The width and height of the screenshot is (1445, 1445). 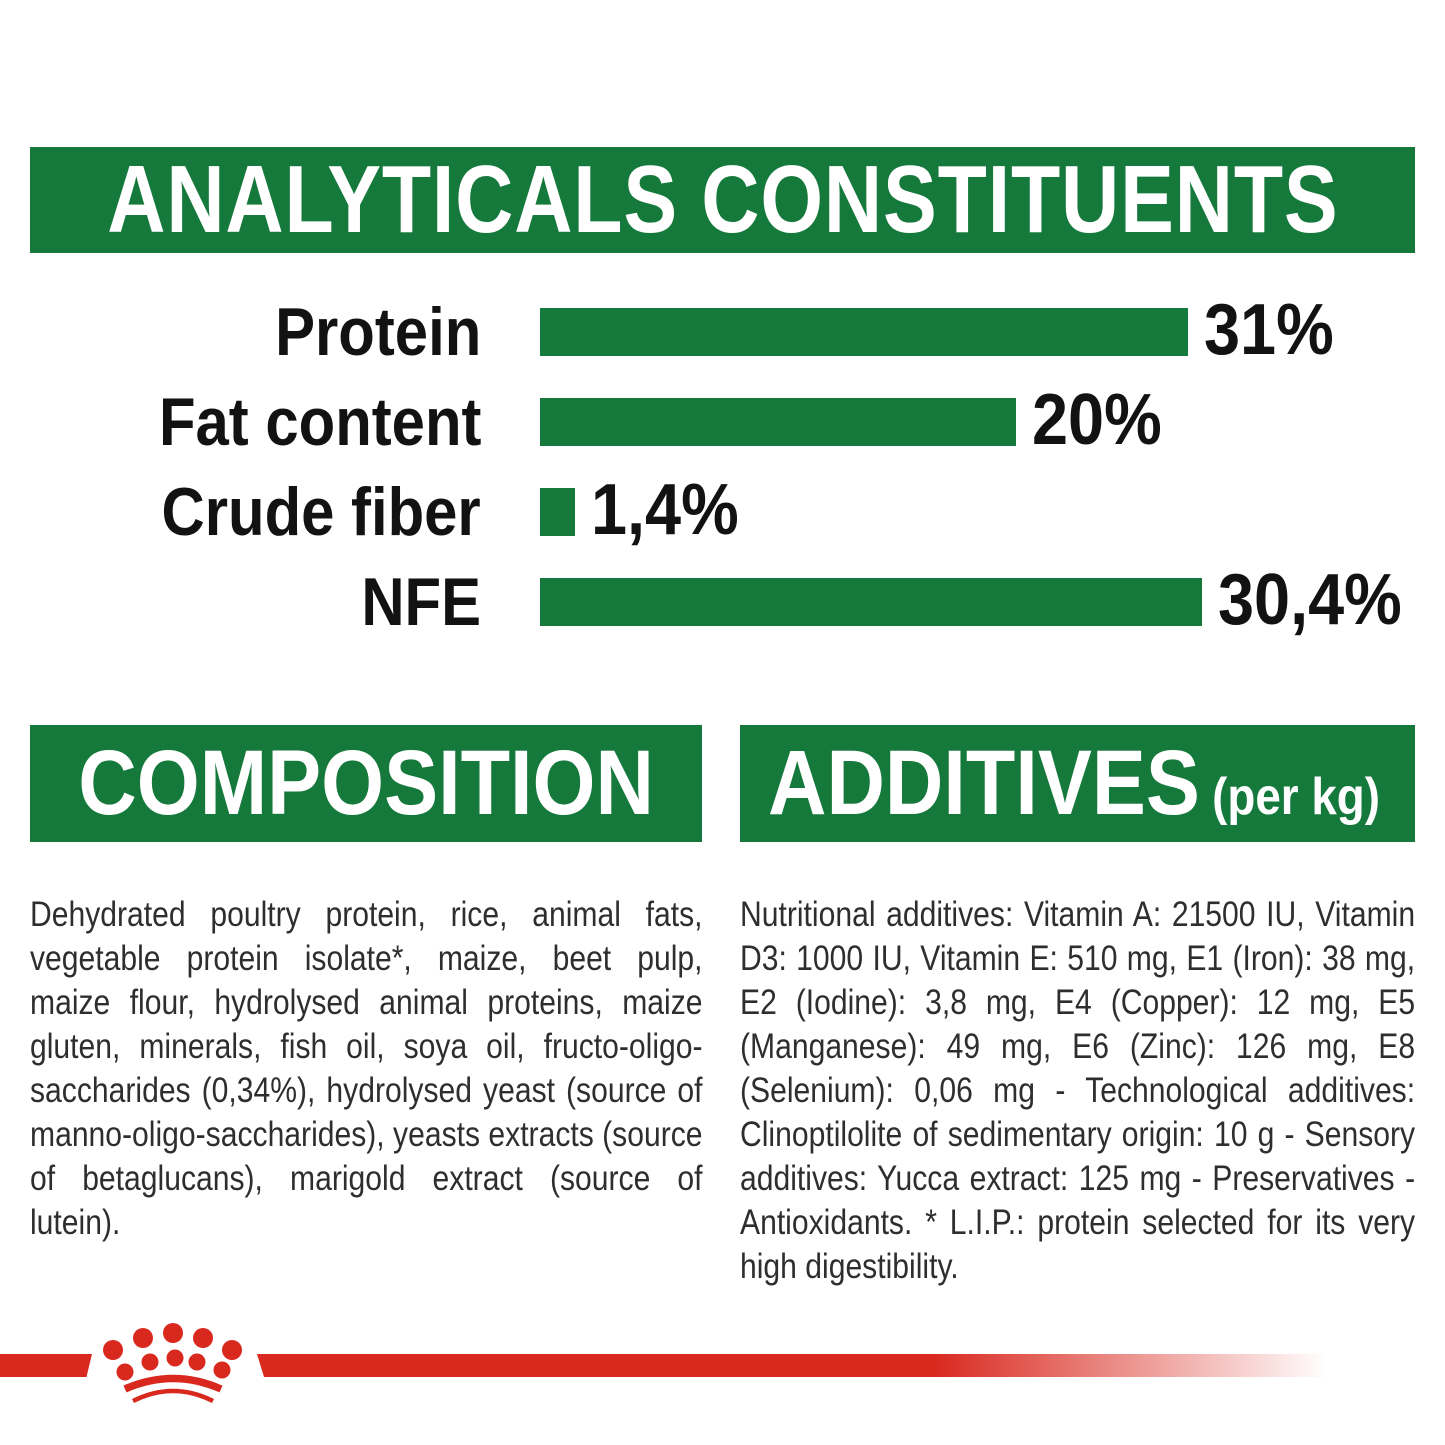 I want to click on additives-title: ADDITIVES, so click(x=984, y=783).